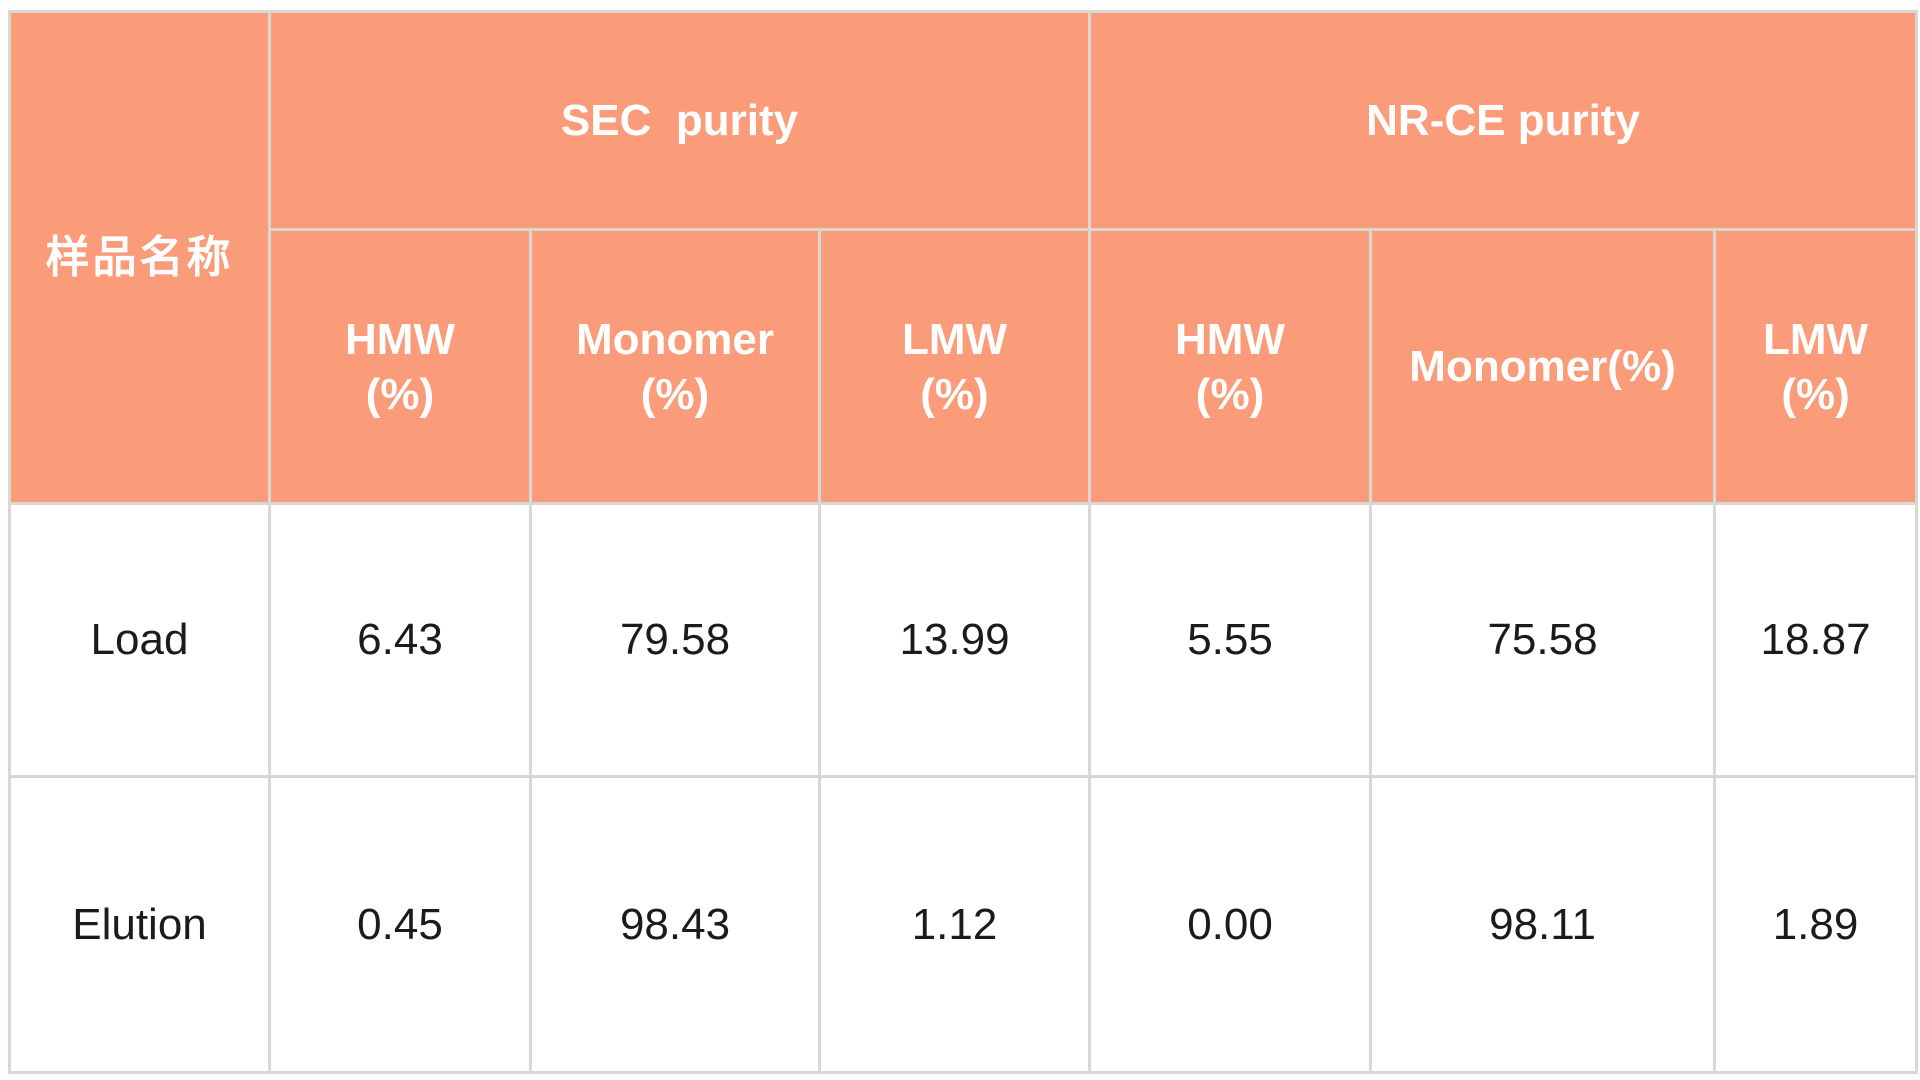 This screenshot has width=1920, height=1080. I want to click on value-cell: 5.55, so click(1230, 640).